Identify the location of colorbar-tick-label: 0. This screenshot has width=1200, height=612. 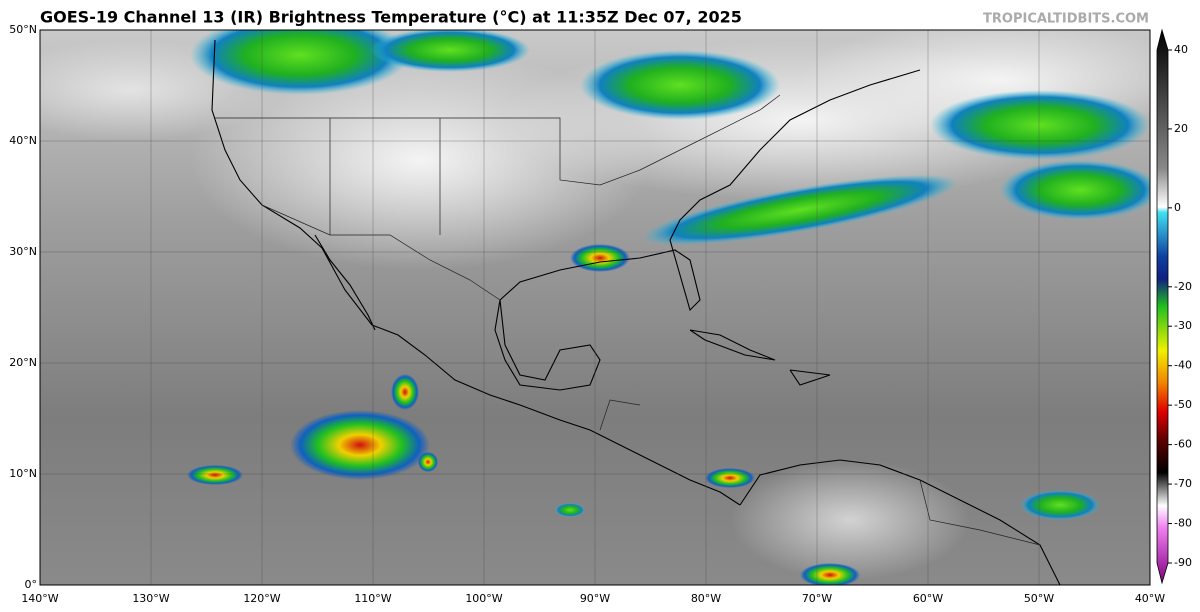
(1177, 207).